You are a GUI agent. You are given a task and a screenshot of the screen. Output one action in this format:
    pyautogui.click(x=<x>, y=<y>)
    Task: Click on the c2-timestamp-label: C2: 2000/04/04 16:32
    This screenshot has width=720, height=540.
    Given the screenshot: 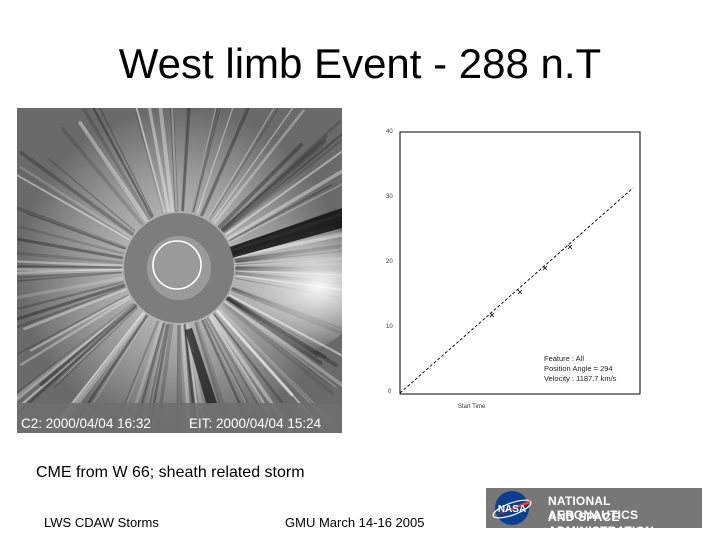 What is the action you would take?
    pyautogui.click(x=86, y=423)
    